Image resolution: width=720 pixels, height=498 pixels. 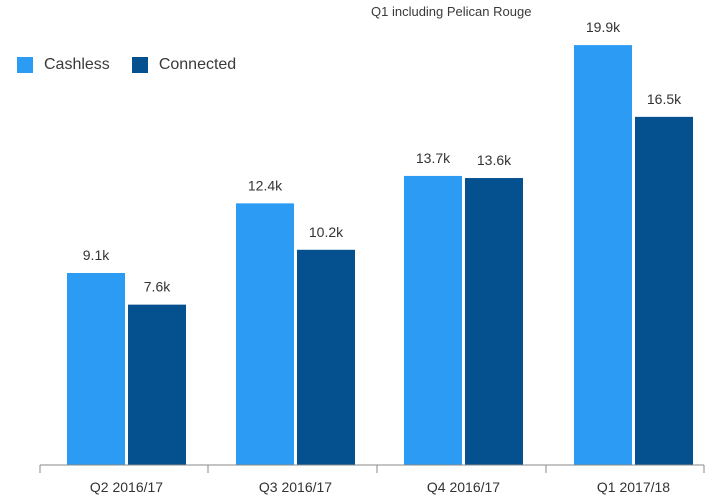 I want to click on data-label-connected-4: 16.5k, so click(x=664, y=99).